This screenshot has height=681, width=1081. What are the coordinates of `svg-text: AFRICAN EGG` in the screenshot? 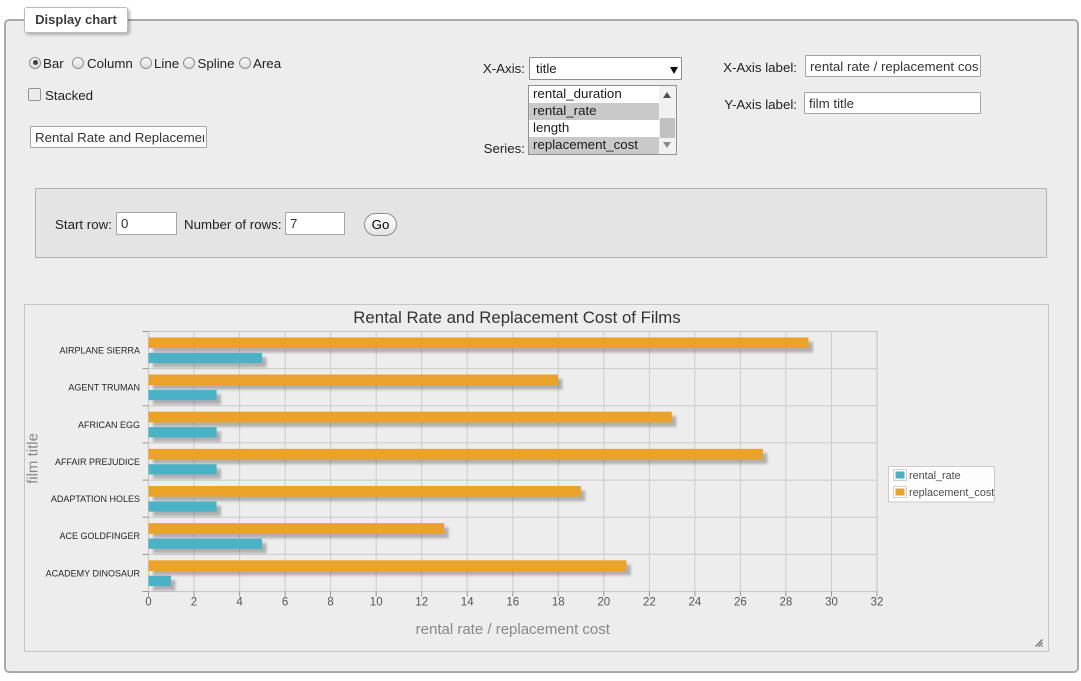 It's located at (109, 425).